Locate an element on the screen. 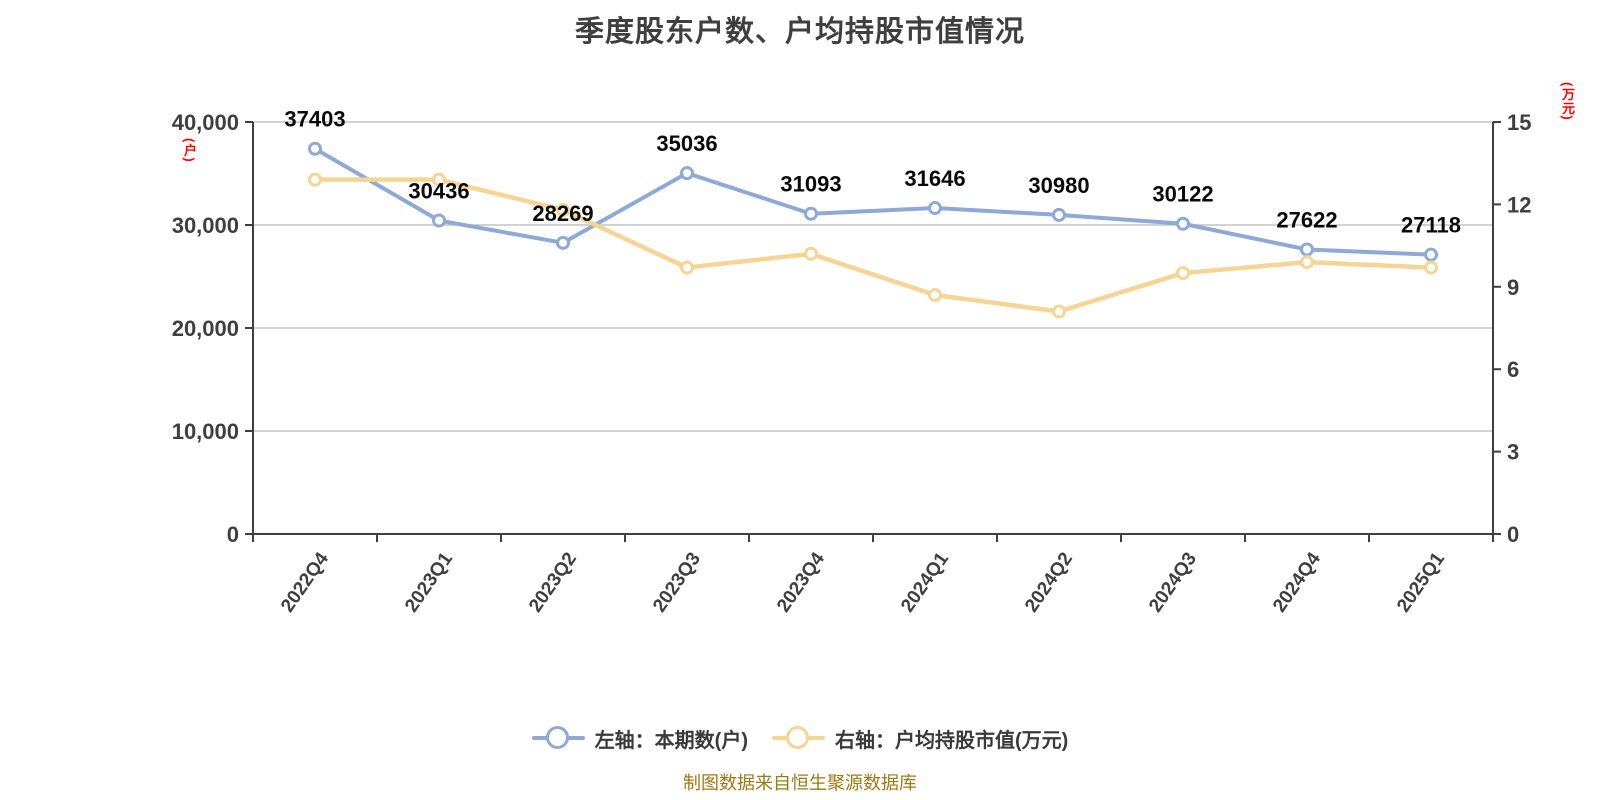 This screenshot has width=1600, height=800. data-label: 27622 is located at coordinates (1306, 219).